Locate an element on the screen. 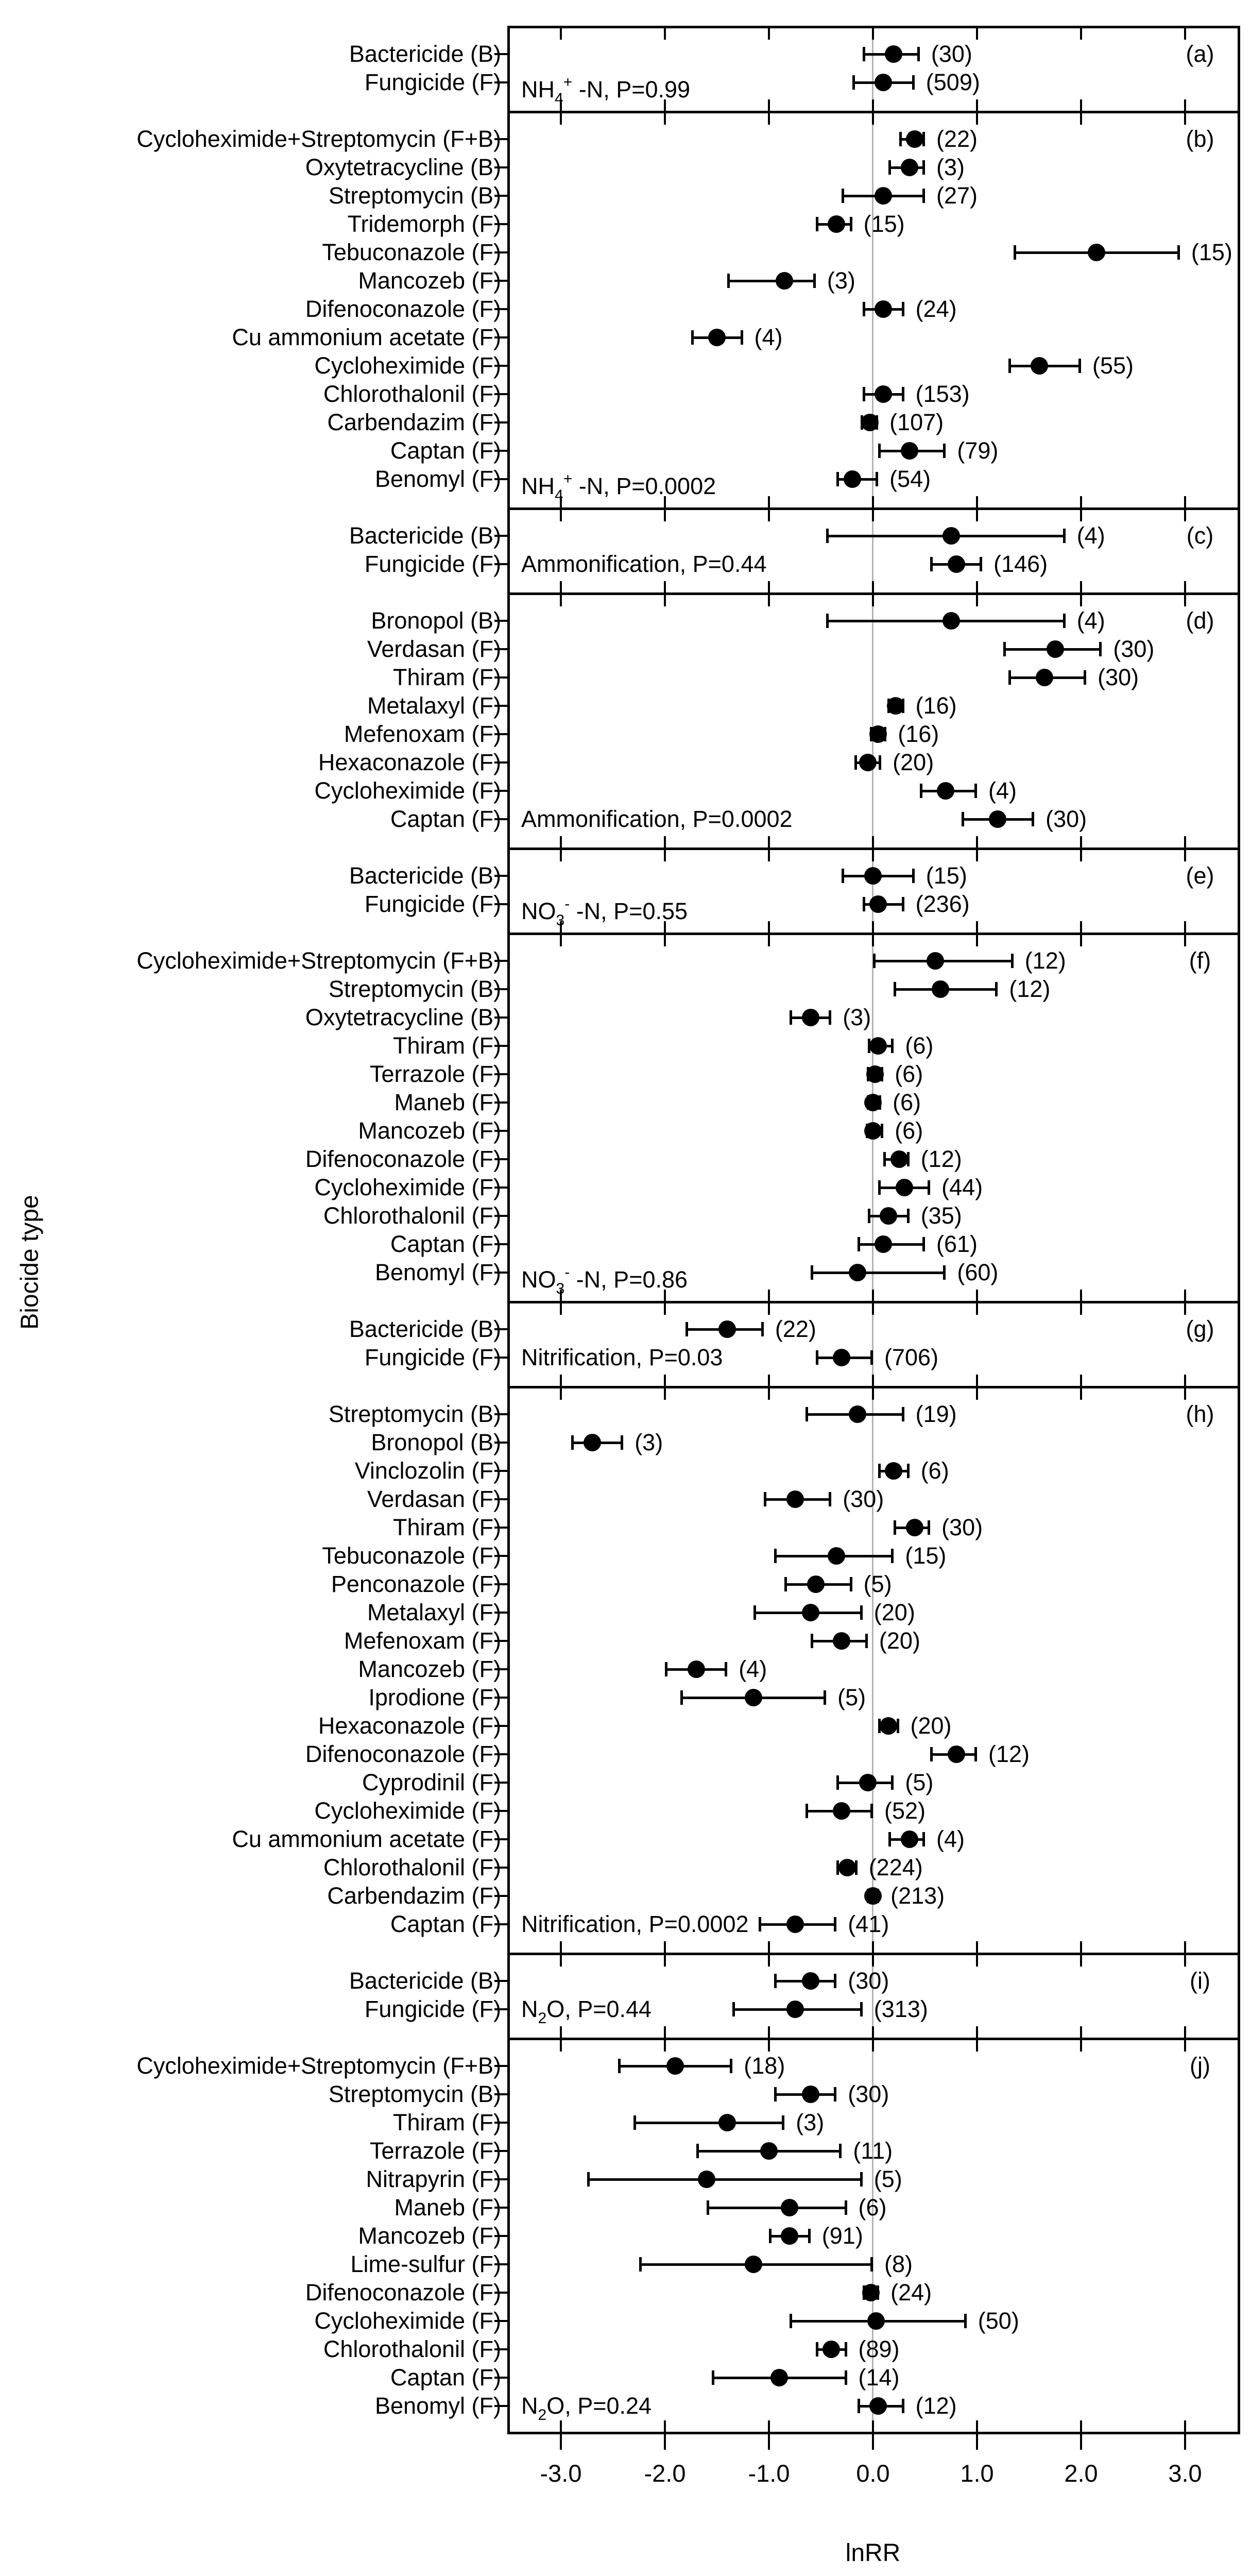 The image size is (1251, 2576). sample-size-label: (52) is located at coordinates (905, 1811).